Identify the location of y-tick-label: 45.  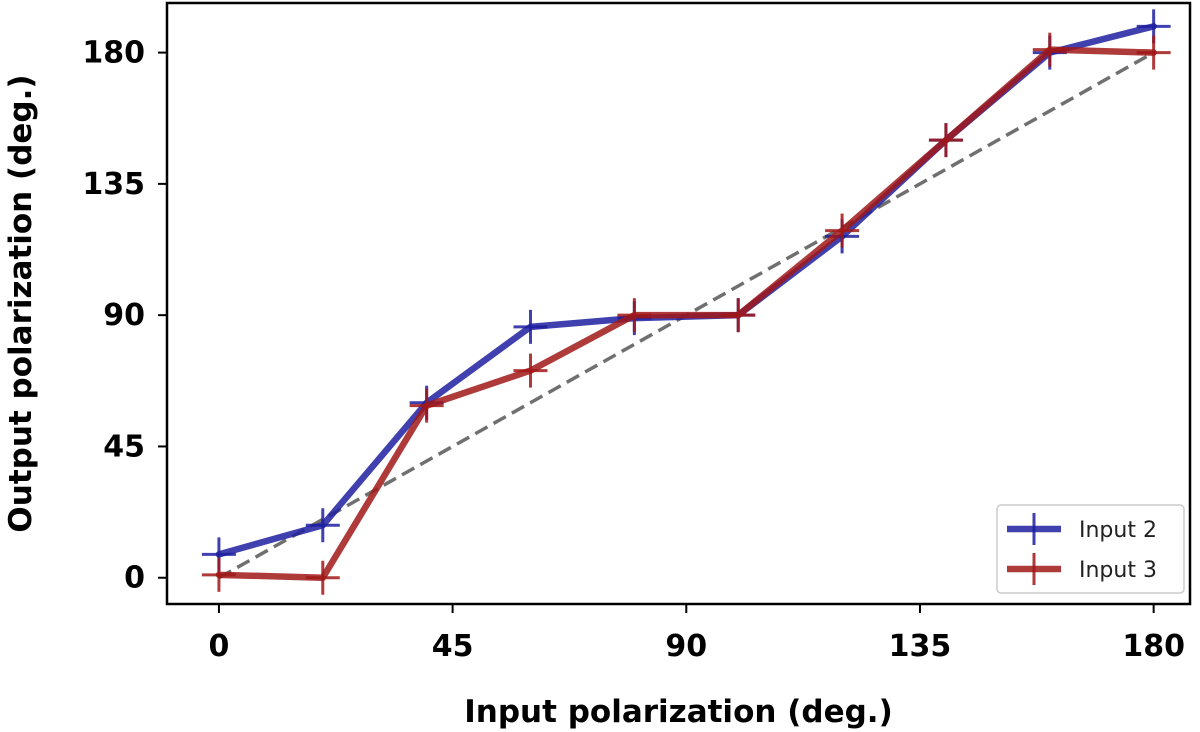
(124, 446).